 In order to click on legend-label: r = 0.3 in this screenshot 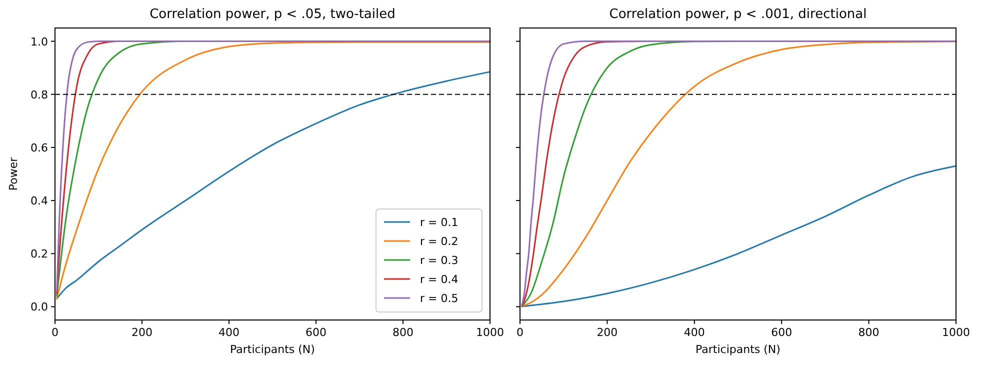, I will do `click(439, 260)`.